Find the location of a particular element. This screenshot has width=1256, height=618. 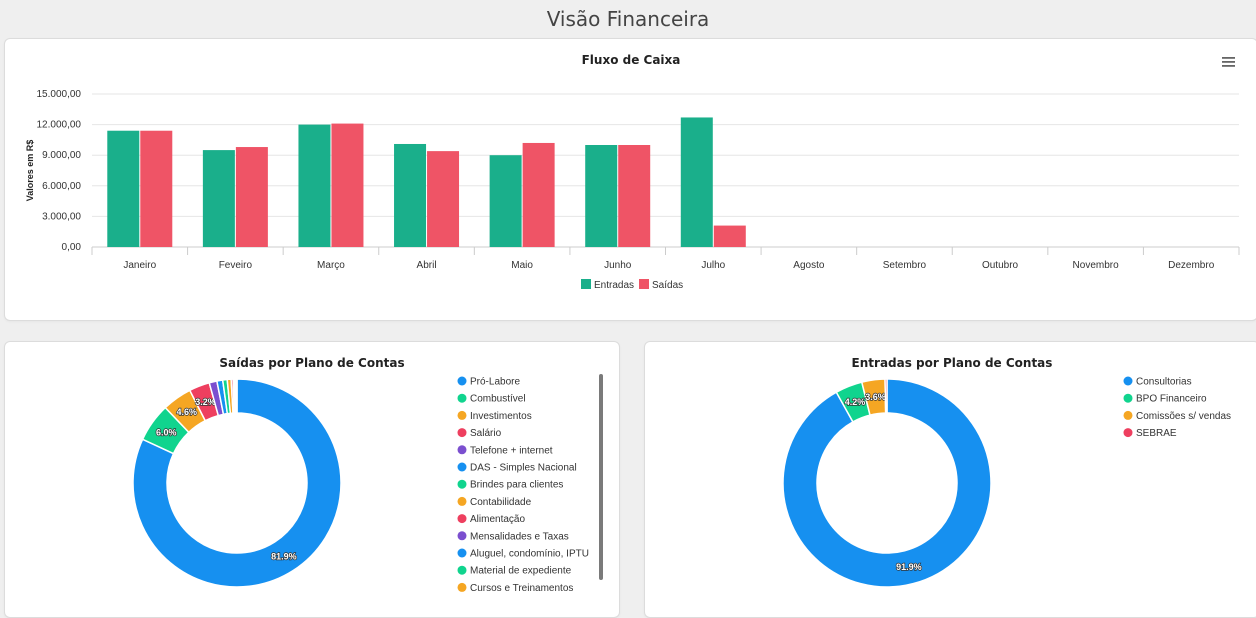

legend-item: BPO Financeiro is located at coordinates (1165, 399).